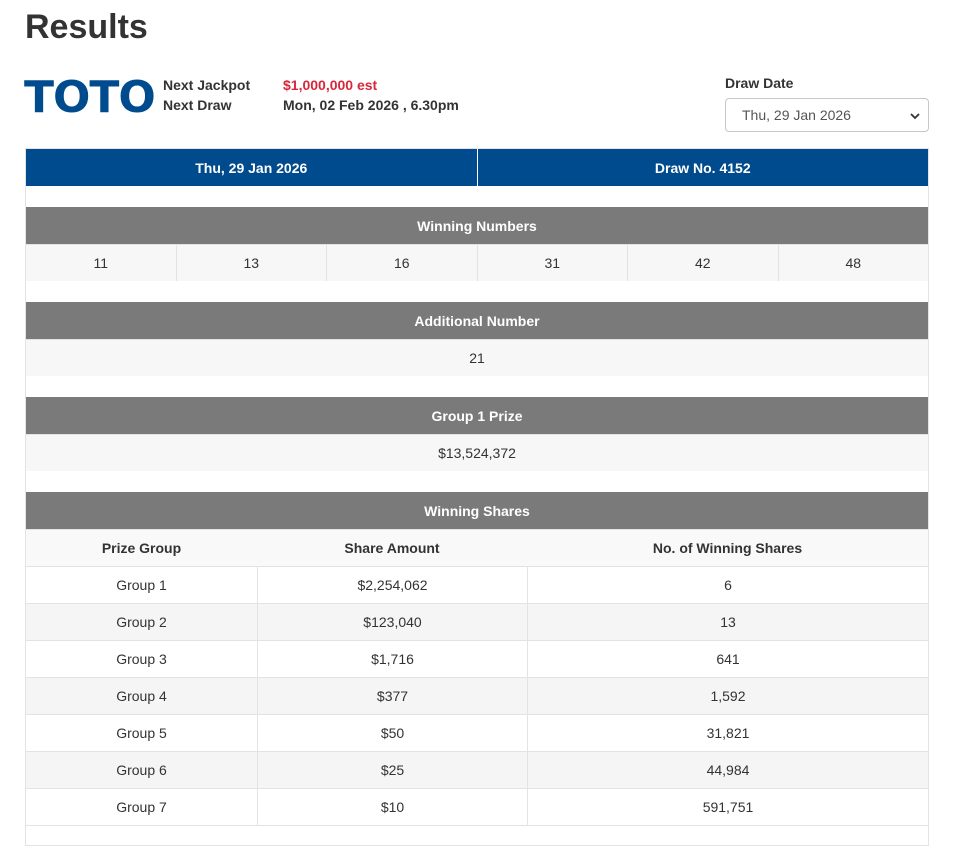  I want to click on table-row: Group 5 $50 31,821, so click(477, 732).